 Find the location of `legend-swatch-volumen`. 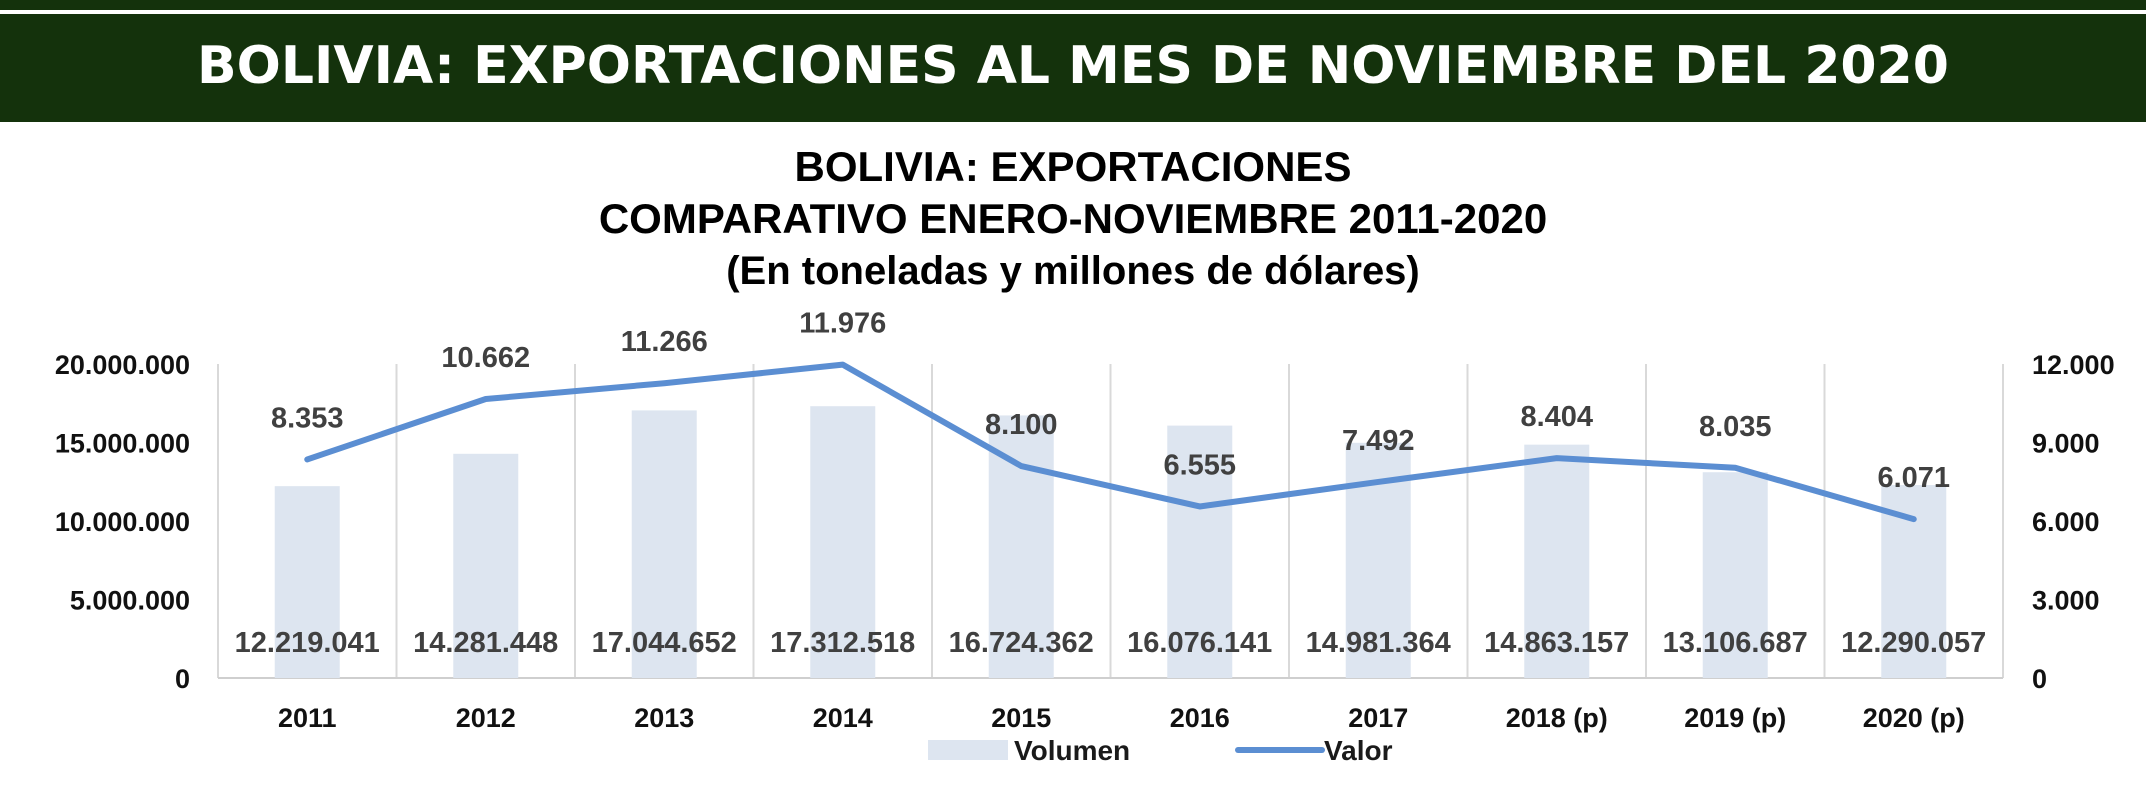

legend-swatch-volumen is located at coordinates (968, 750).